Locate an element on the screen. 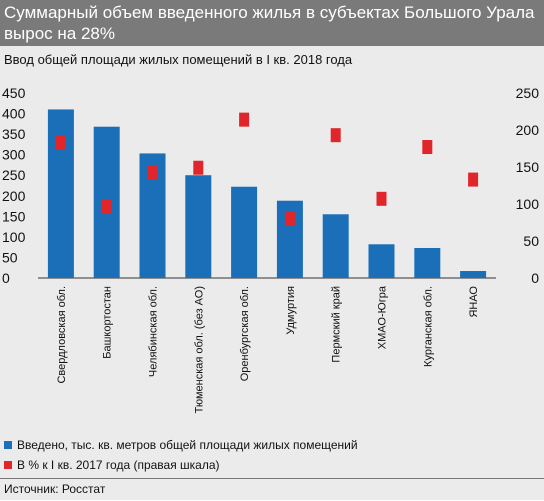 The width and height of the screenshot is (544, 501). y-left-tick-label: 450 is located at coordinates (14, 93).